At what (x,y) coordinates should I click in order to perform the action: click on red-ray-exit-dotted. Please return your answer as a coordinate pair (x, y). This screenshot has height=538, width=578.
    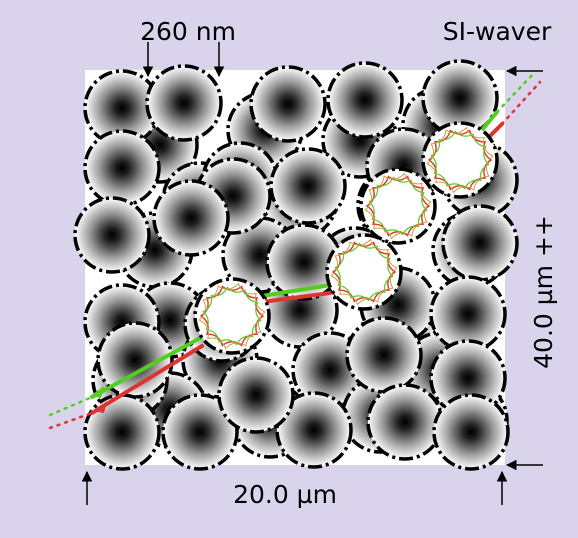
    Looking at the image, I should click on (521, 103).